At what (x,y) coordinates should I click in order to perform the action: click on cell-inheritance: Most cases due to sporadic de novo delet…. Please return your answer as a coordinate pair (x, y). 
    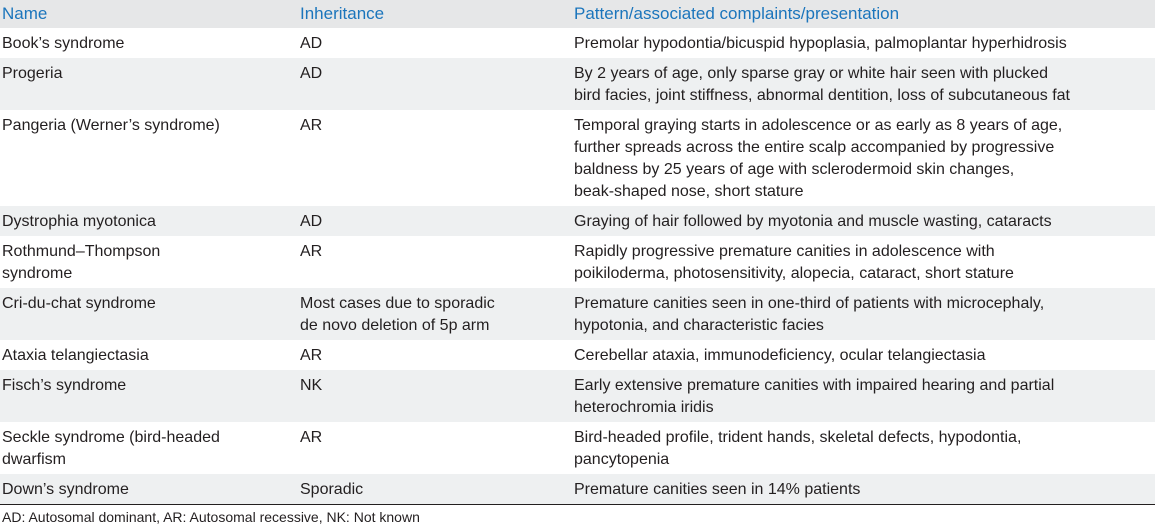
    Looking at the image, I should click on (435, 314).